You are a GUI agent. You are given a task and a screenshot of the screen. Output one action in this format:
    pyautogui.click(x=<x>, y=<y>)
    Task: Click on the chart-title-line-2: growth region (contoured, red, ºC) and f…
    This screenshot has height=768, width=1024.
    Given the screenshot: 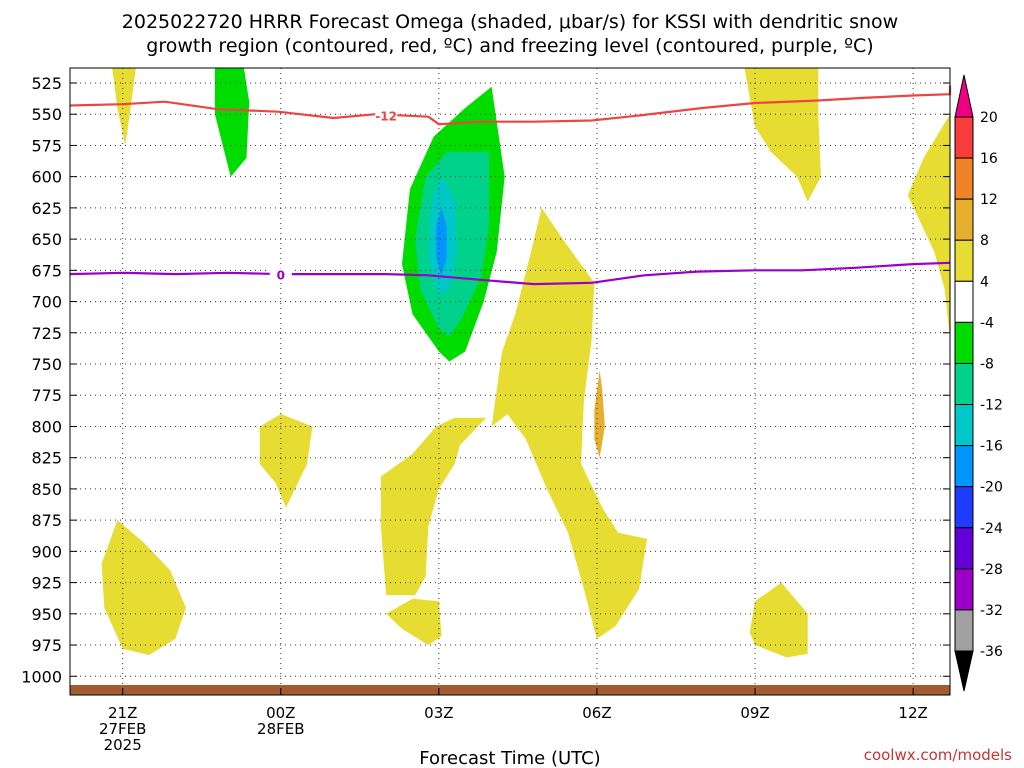 What is the action you would take?
    pyautogui.click(x=509, y=46)
    